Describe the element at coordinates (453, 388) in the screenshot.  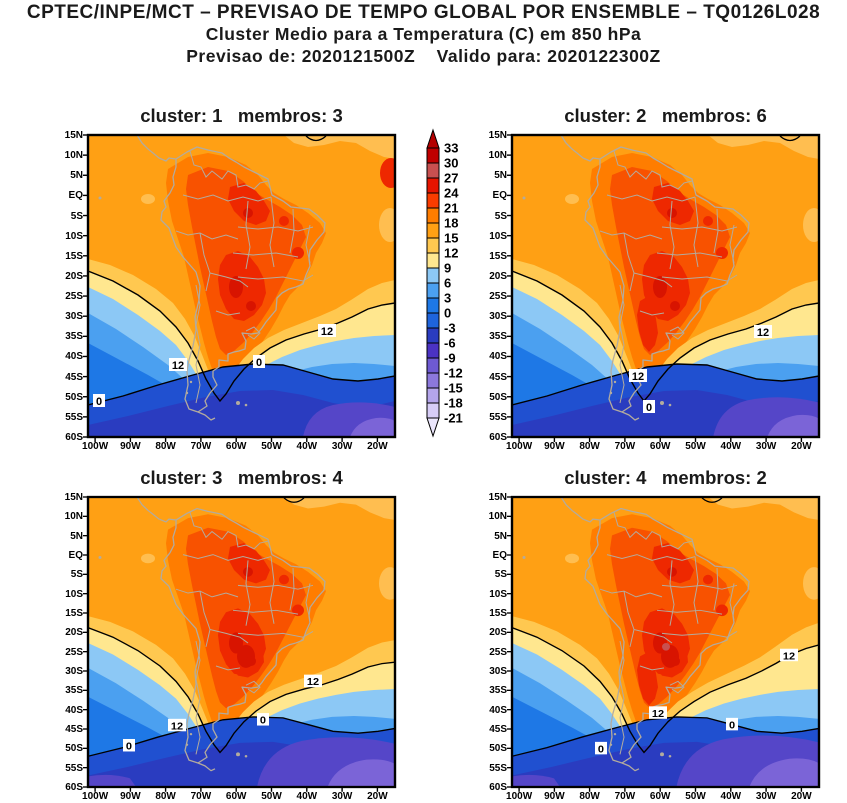
I see `colorbar-label: -15` at that location.